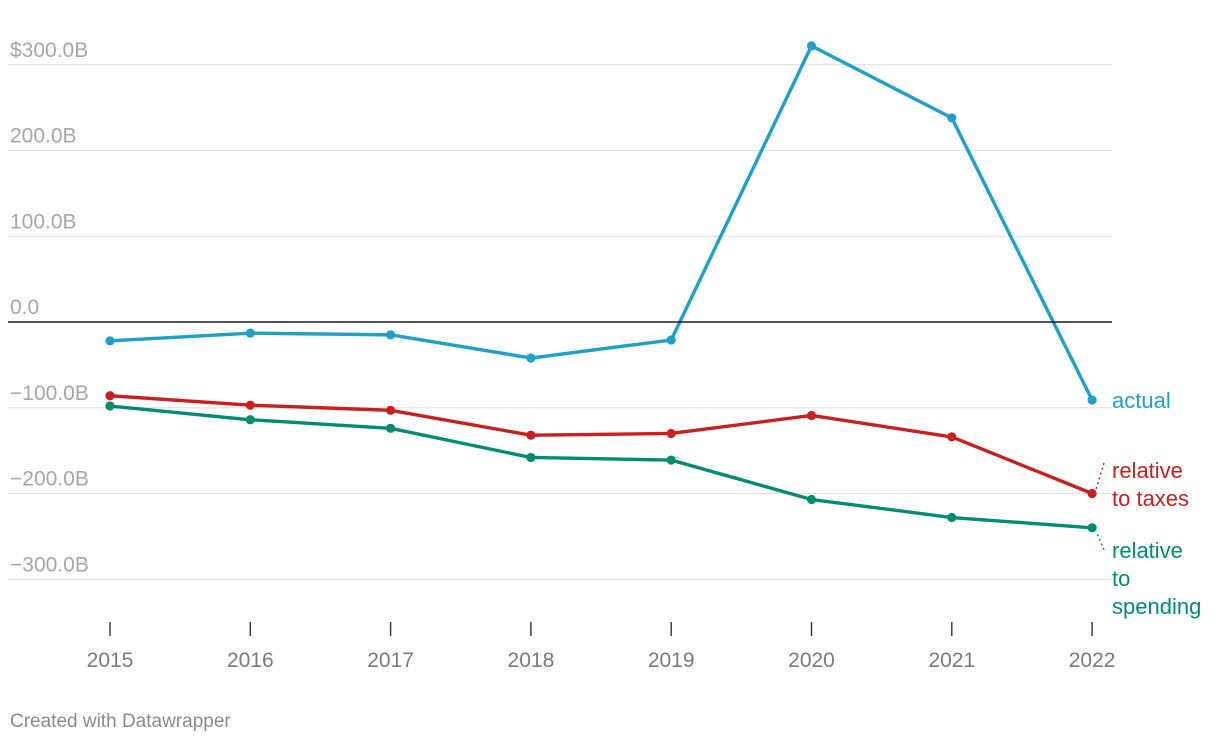 The width and height of the screenshot is (1220, 748). What do you see at coordinates (811, 660) in the screenshot?
I see `x-tick-label: 2020` at bounding box center [811, 660].